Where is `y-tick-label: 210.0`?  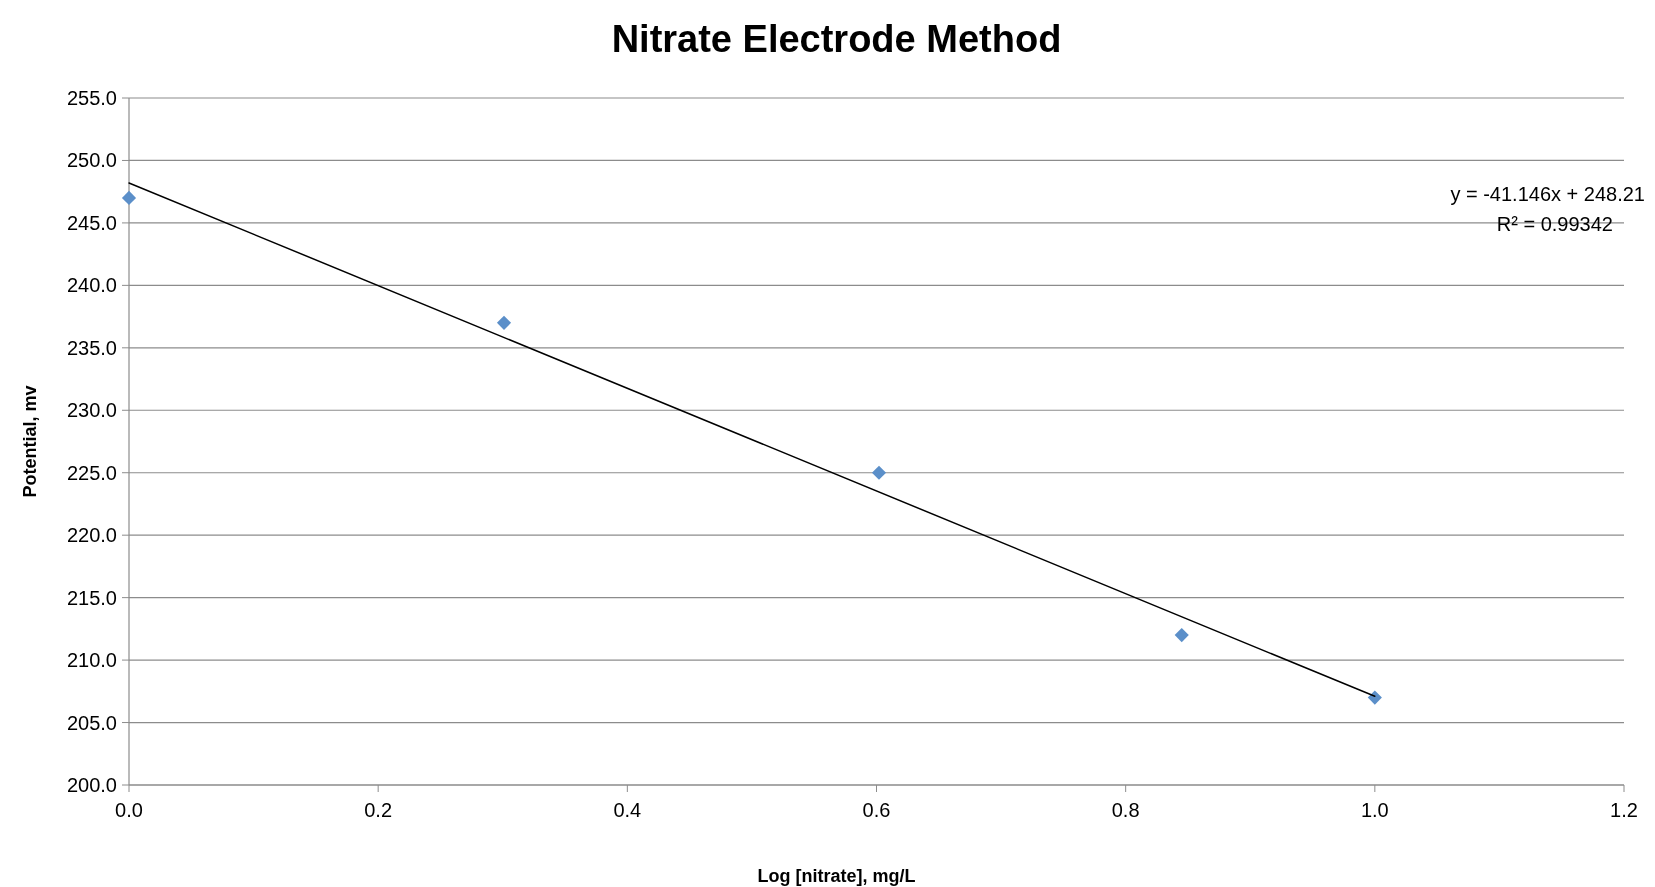
y-tick-label: 210.0 is located at coordinates (91, 660).